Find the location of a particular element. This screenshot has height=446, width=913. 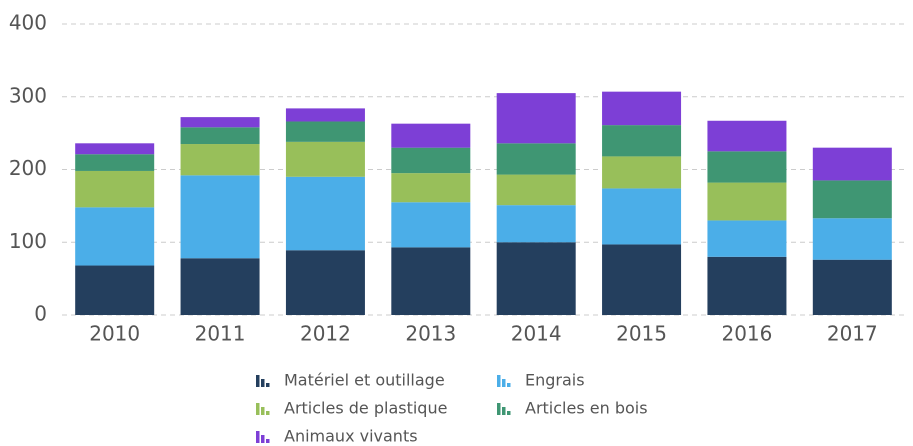

y-tick-label: 300 is located at coordinates (28, 95).